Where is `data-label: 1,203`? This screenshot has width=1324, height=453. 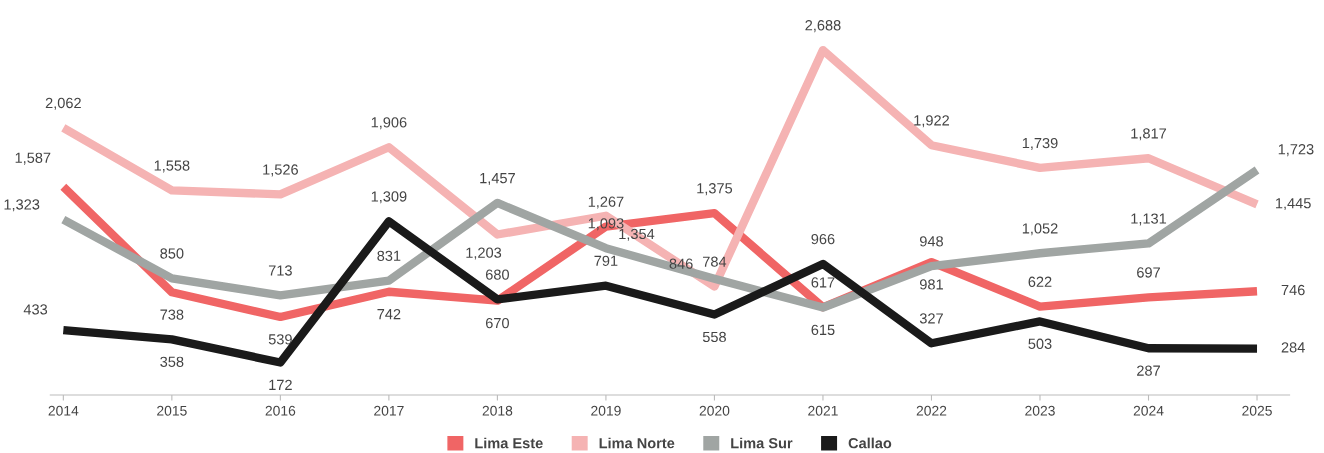 data-label: 1,203 is located at coordinates (484, 253).